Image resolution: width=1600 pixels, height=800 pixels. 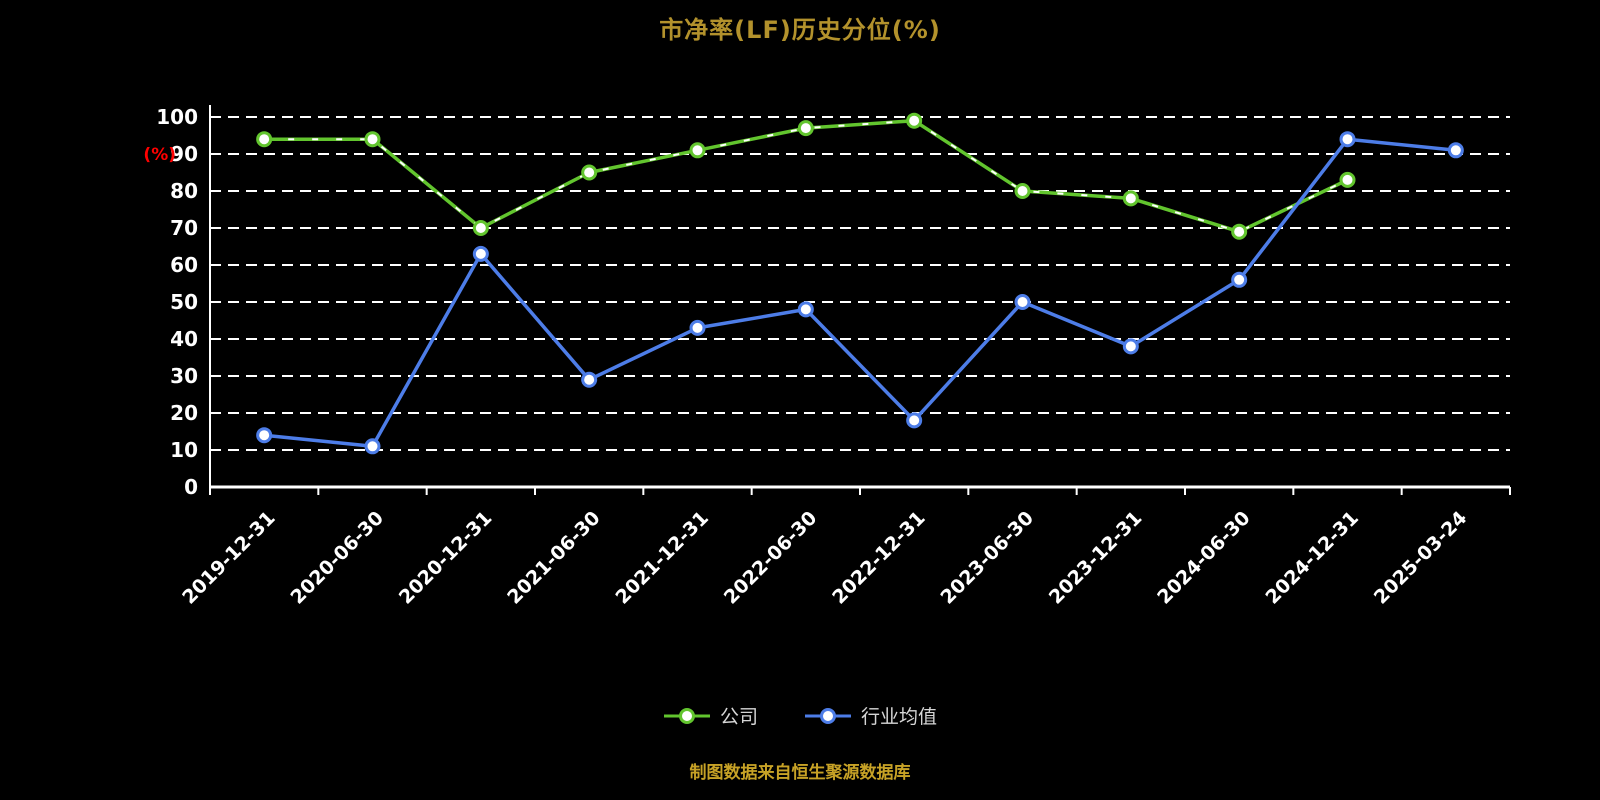 I want to click on x-tick-label: 2025-03-24, so click(x=1421, y=558).